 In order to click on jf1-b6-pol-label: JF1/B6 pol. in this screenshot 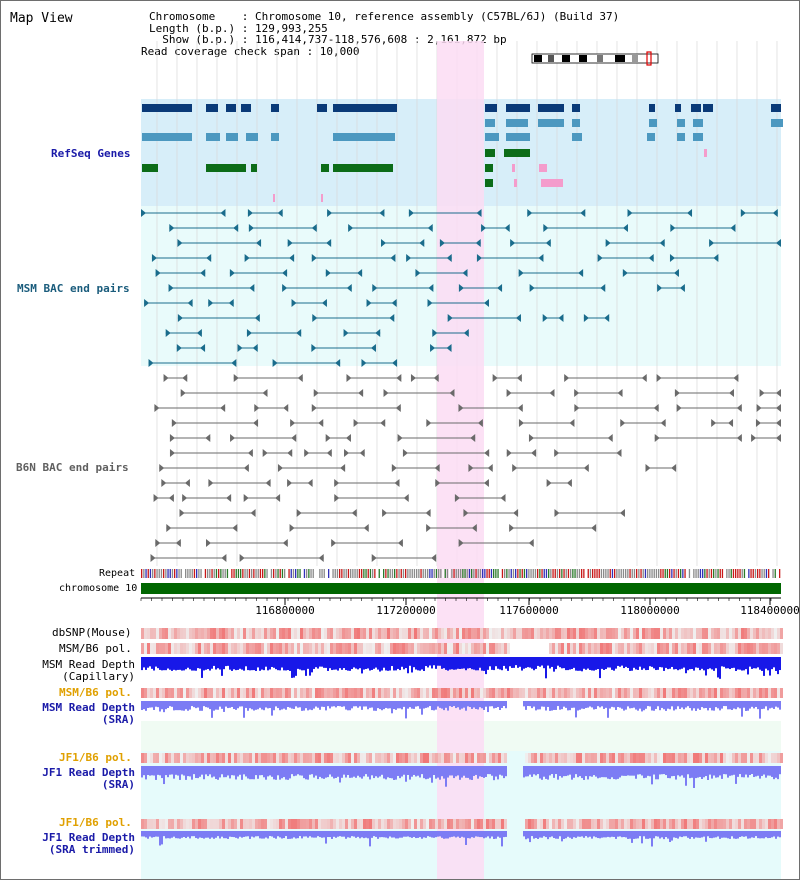, I will do `click(95, 757)`.